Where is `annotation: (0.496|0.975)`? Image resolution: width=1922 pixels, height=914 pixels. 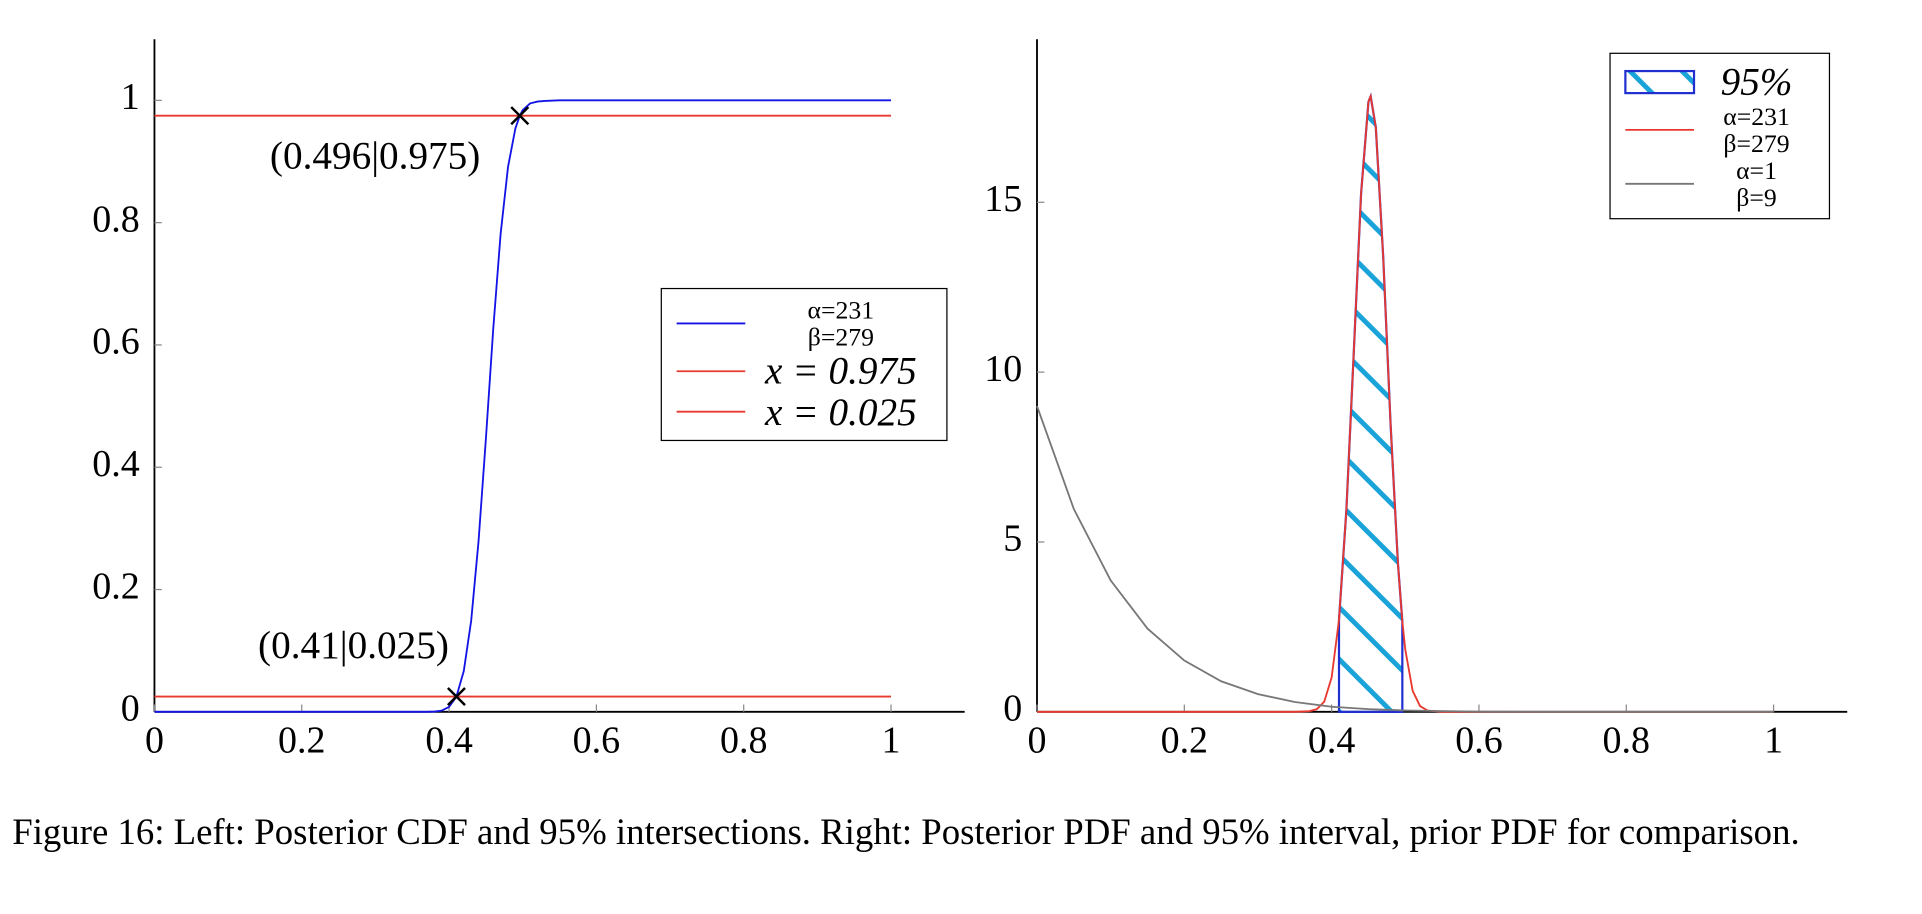
annotation: (0.496|0.975) is located at coordinates (375, 156).